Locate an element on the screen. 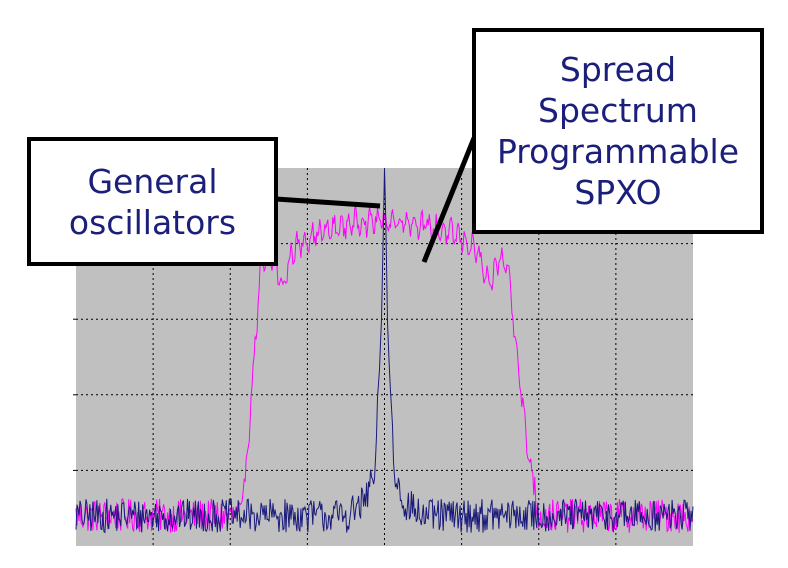 The width and height of the screenshot is (788, 568). spread-spectrum-label: Spread Spectrum Programmable SPXO is located at coordinates (618, 131).